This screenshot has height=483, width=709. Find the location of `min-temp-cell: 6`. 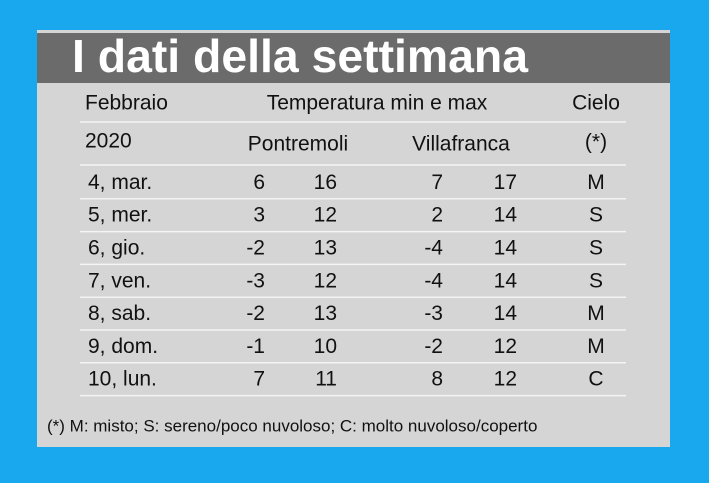

min-temp-cell: 6 is located at coordinates (259, 182).